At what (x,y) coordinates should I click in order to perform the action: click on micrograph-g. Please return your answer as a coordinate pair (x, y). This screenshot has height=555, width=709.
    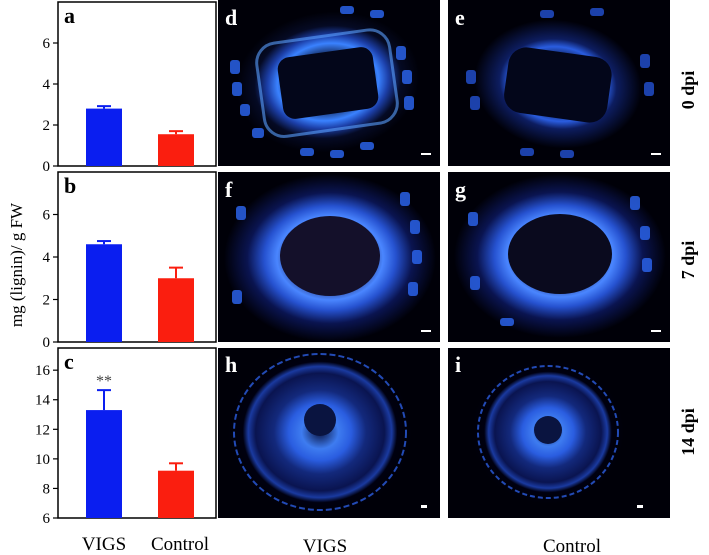
    Looking at the image, I should click on (559, 257).